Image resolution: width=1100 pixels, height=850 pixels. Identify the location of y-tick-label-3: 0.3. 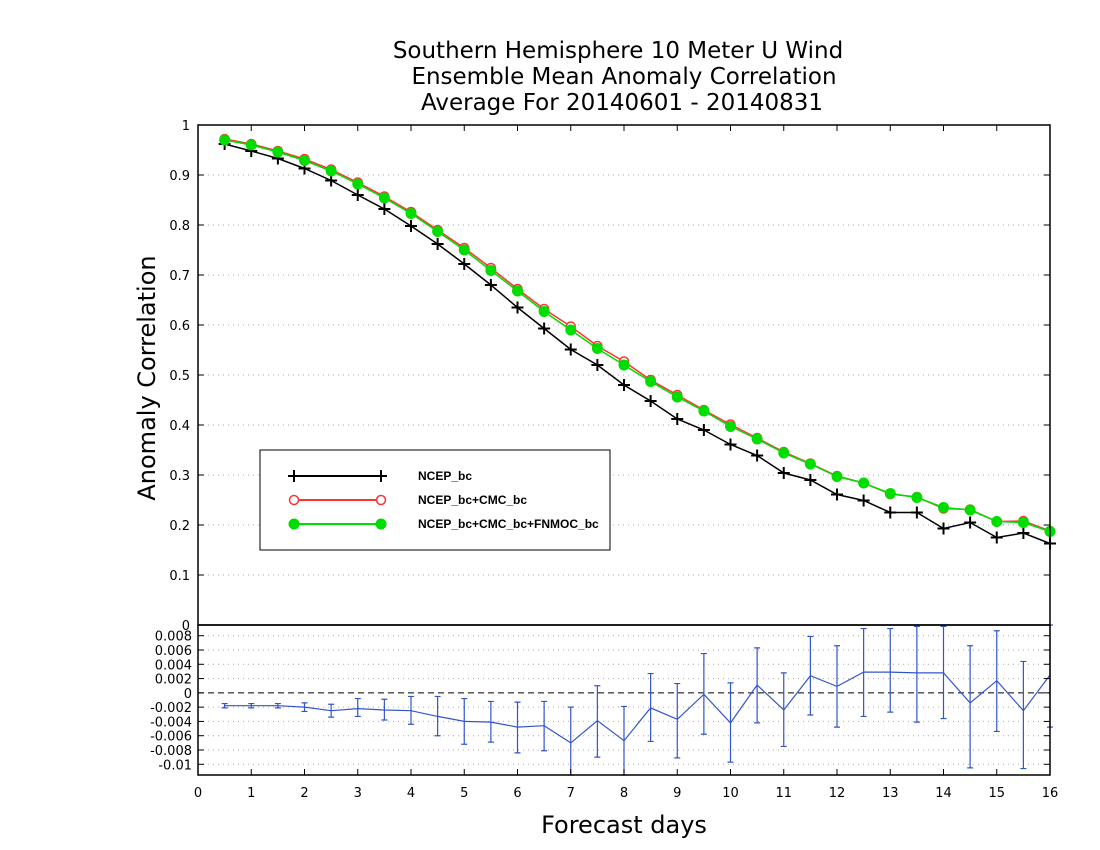
(179, 476).